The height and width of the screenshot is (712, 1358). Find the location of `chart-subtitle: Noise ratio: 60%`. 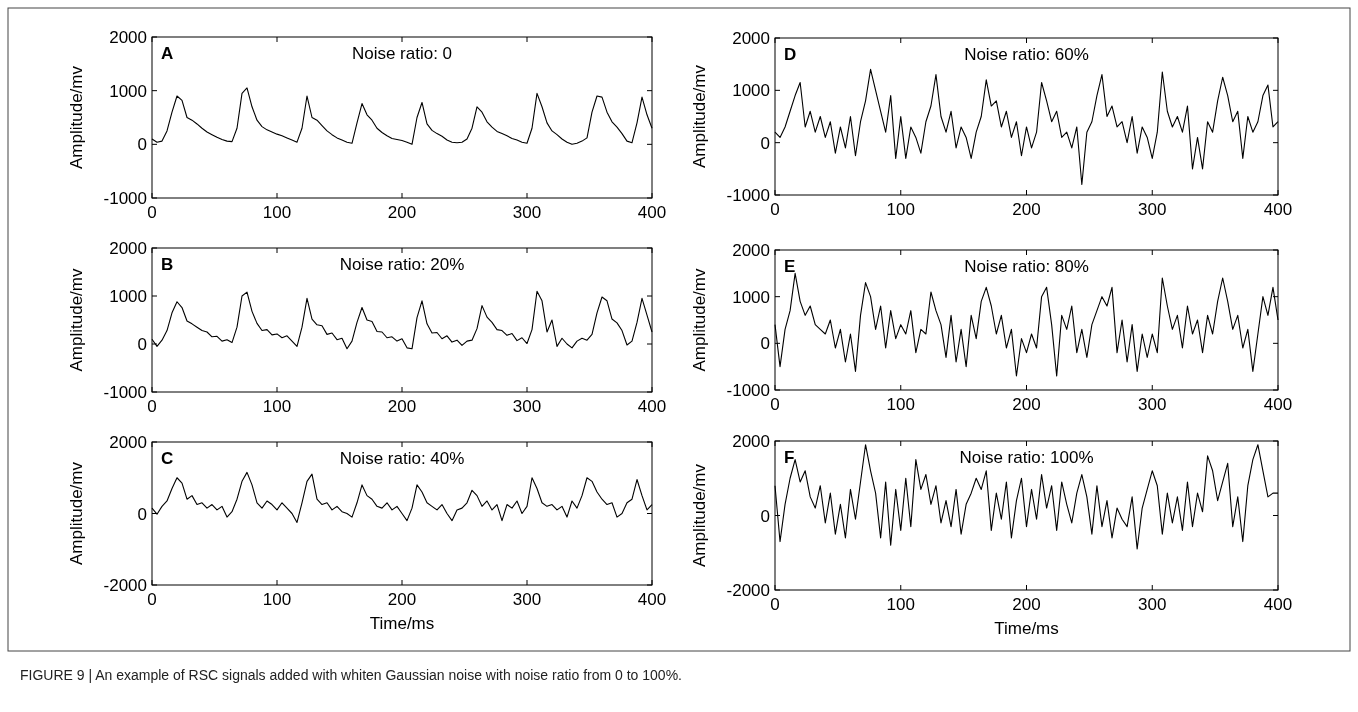

chart-subtitle: Noise ratio: 60% is located at coordinates (1026, 54).